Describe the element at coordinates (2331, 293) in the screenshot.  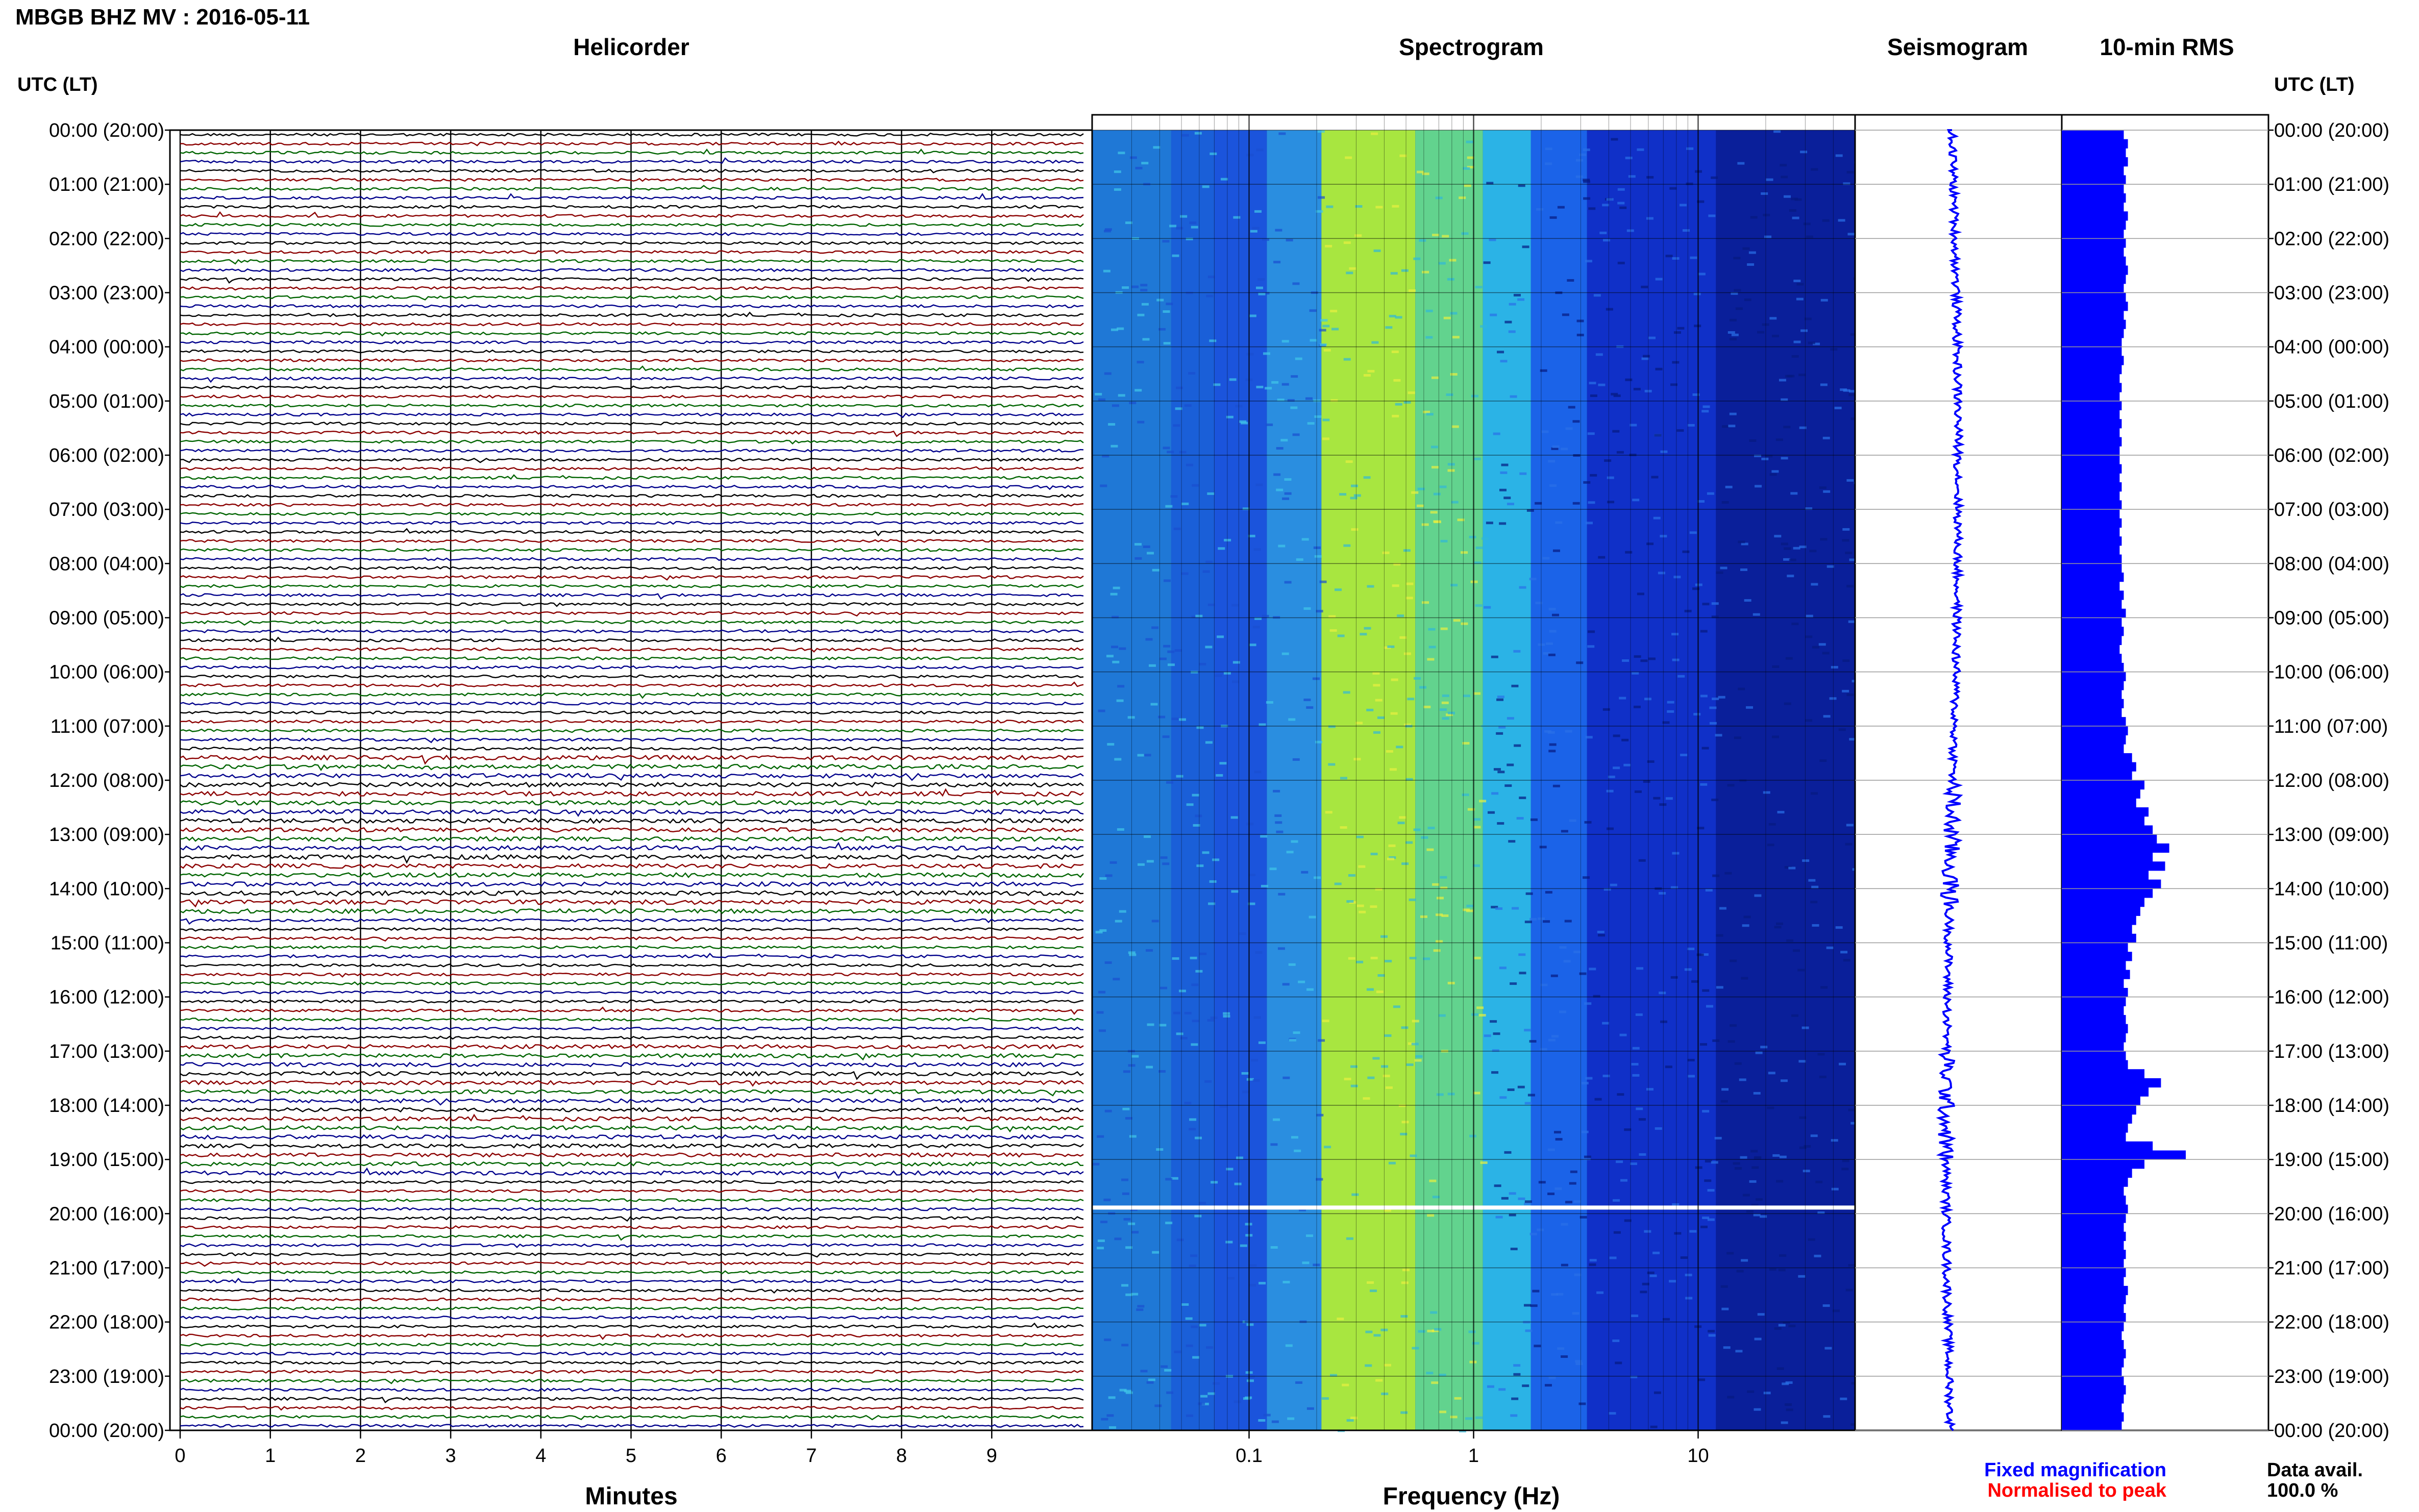
I see `hour-label-right: 03:00 (23:00)` at that location.